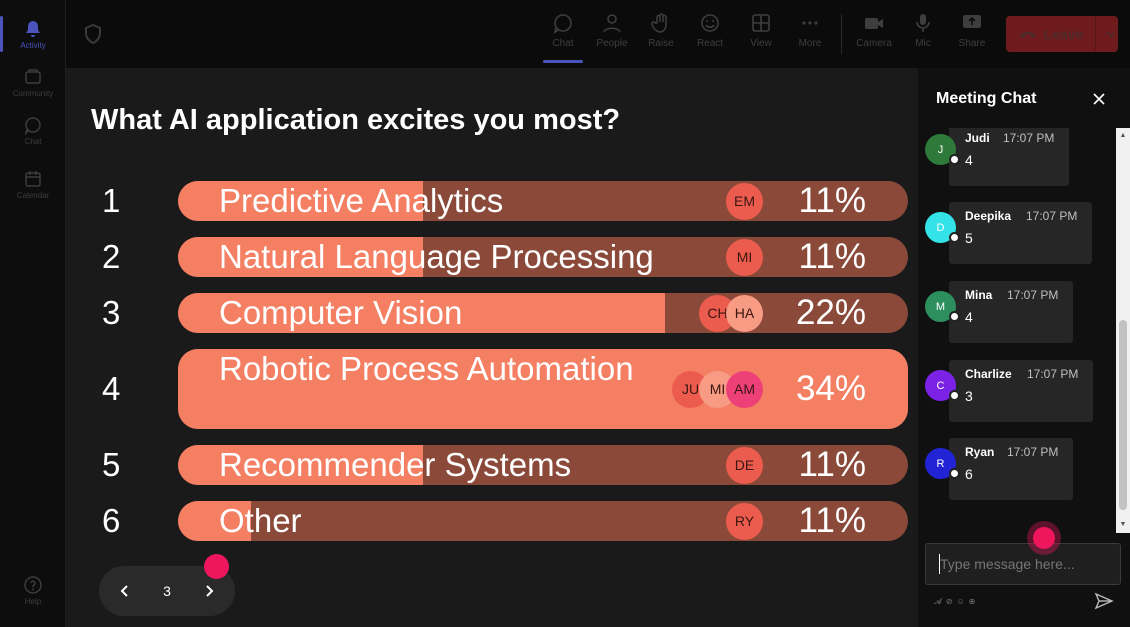  I want to click on message-text: 4, so click(969, 160).